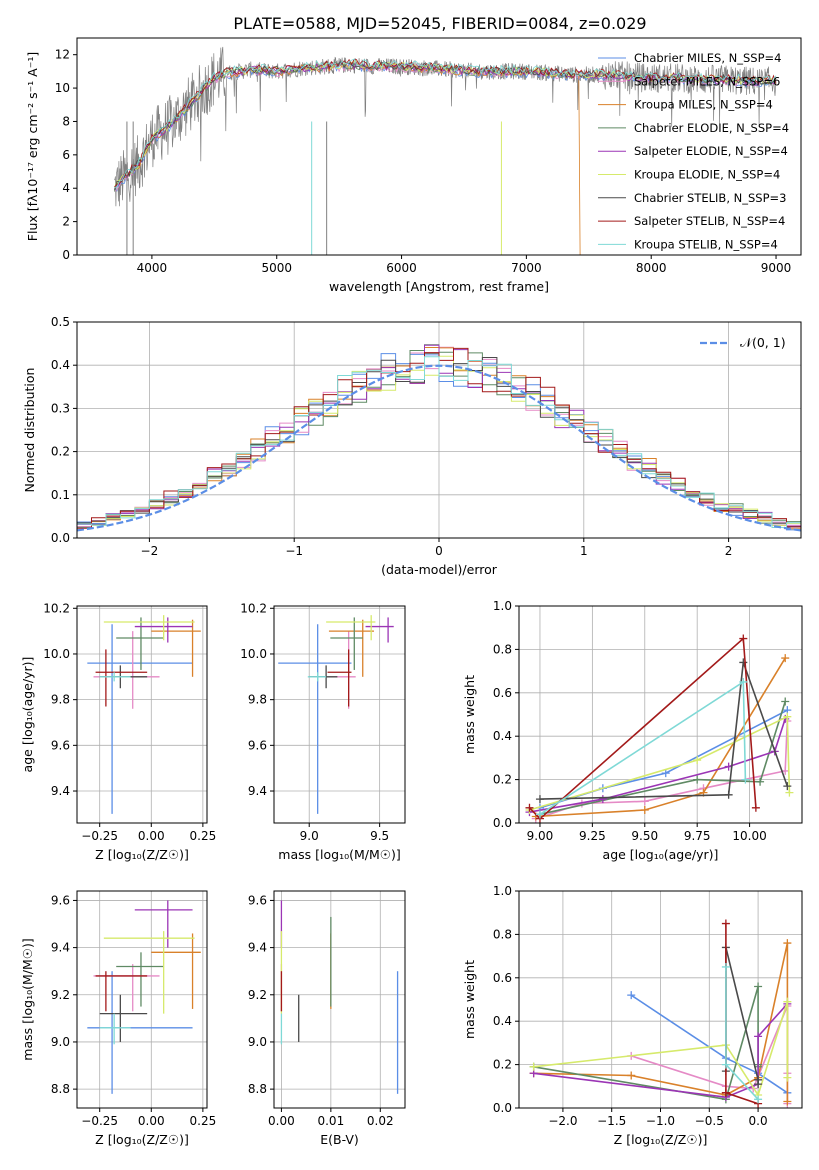  I want to click on x-tick-label: −1.0, so click(660, 1121).